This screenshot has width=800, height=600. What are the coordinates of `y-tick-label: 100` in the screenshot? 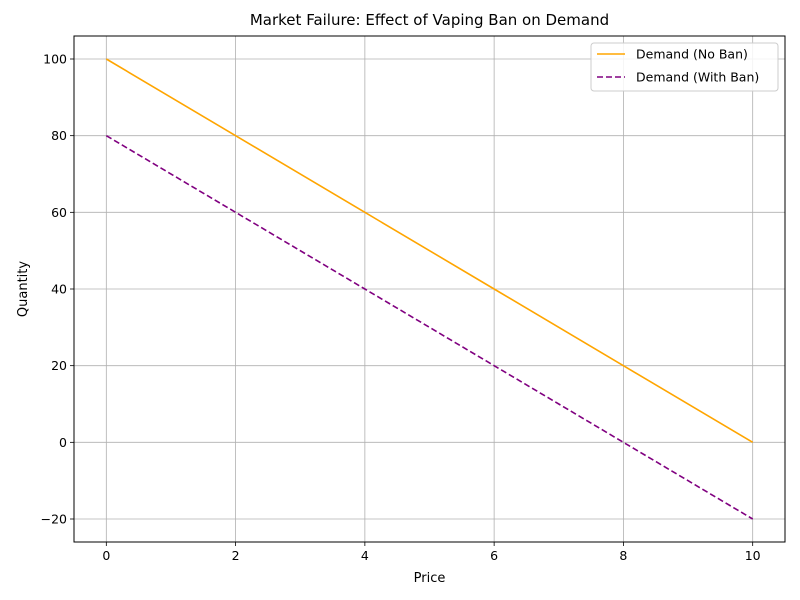 It's located at (55, 59).